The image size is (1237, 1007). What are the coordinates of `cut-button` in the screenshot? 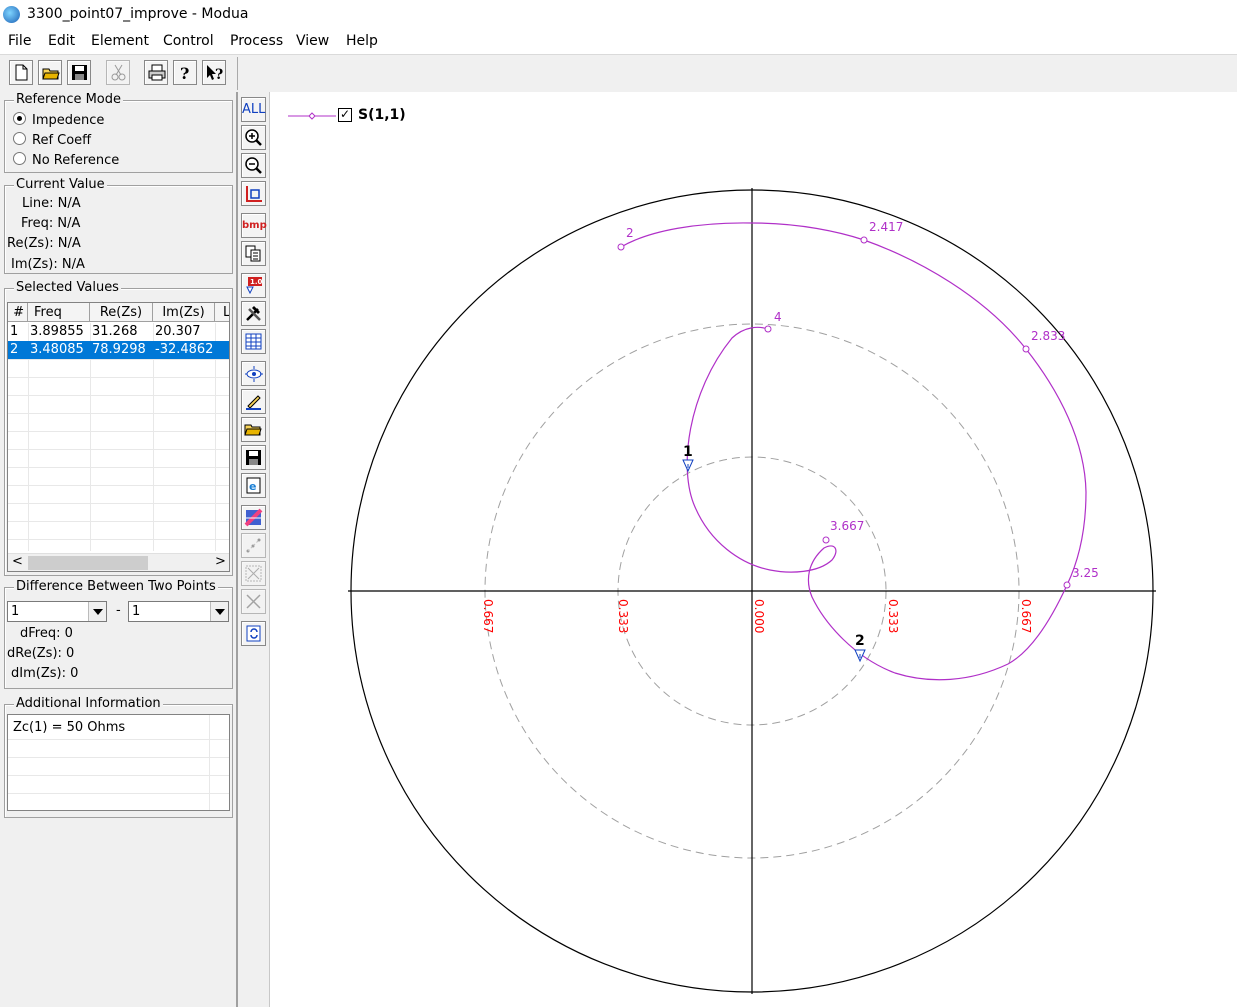 It's located at (118, 72).